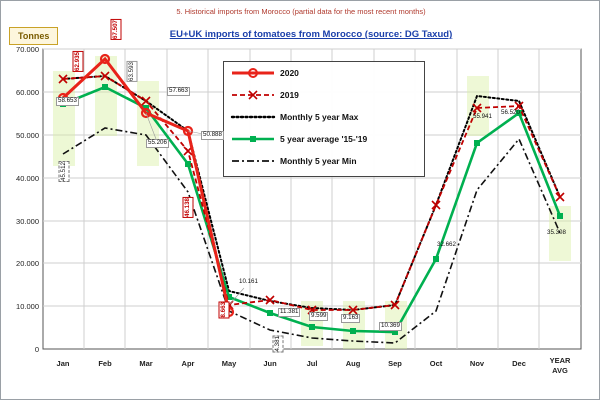 The image size is (600, 401). Describe the element at coordinates (116, 29) in the screenshot. I see `data-label: 67.507` at that location.